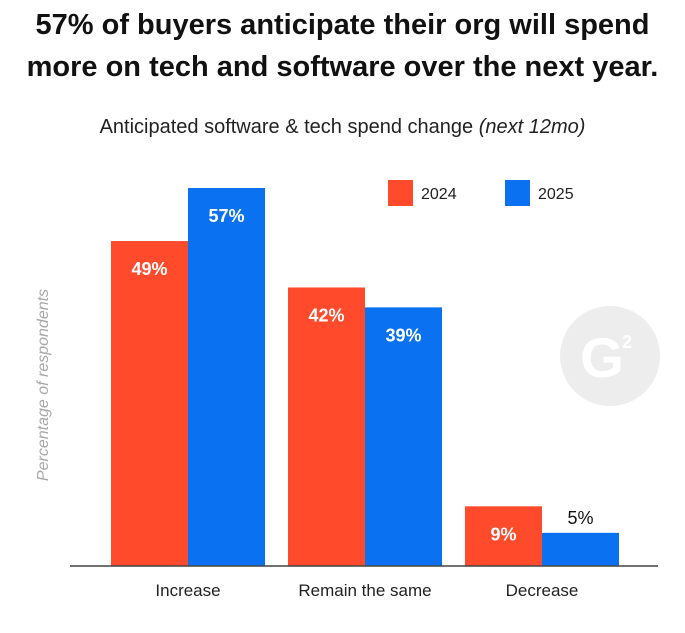 This screenshot has width=685, height=633. I want to click on x-tick-label-remain-the-same: Remain the same, so click(364, 590).